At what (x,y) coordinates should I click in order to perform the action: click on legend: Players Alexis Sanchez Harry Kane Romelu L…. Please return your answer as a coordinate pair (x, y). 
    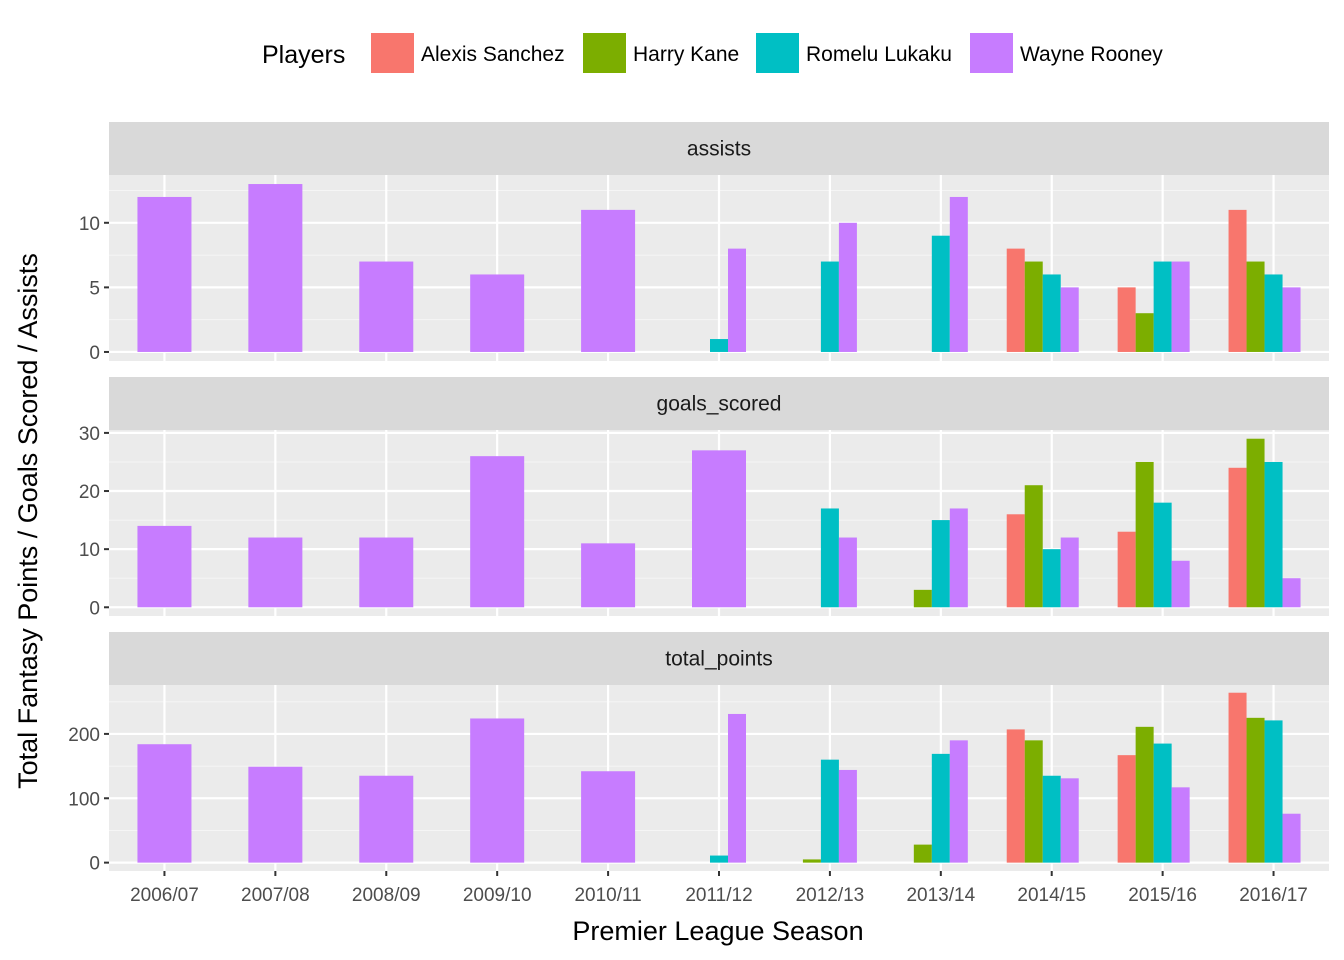
    Looking at the image, I should click on (712, 53).